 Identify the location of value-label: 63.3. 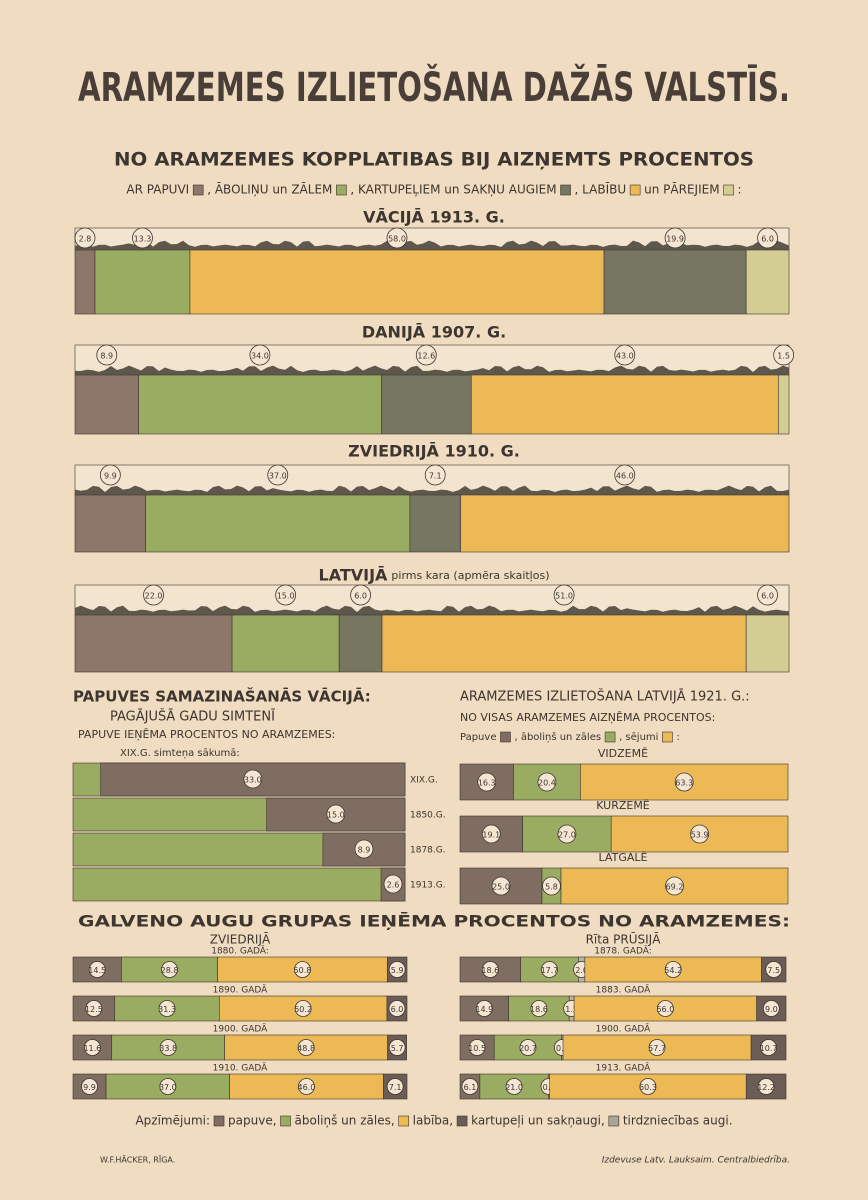
(684, 783).